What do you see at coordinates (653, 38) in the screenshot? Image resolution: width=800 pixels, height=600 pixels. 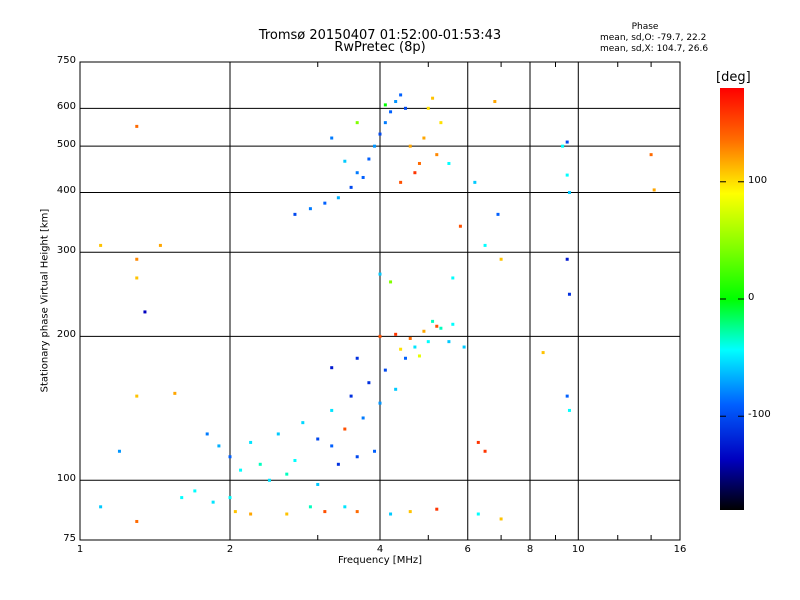 I see `phase-stats-o: mean, sd,O: -79.7, 22.2` at bounding box center [653, 38].